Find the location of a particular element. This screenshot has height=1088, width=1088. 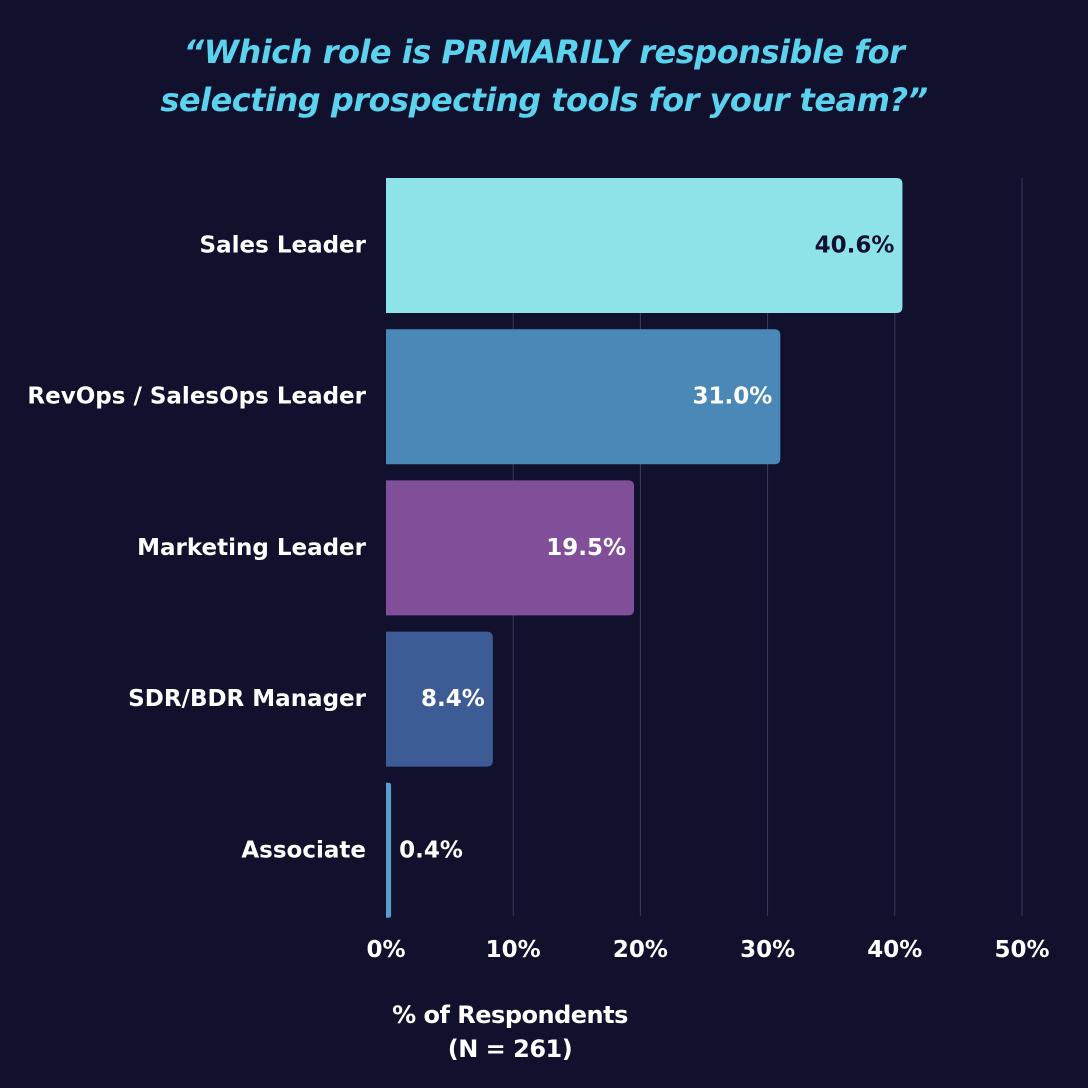

x-tick-label: 20% is located at coordinates (640, 950).